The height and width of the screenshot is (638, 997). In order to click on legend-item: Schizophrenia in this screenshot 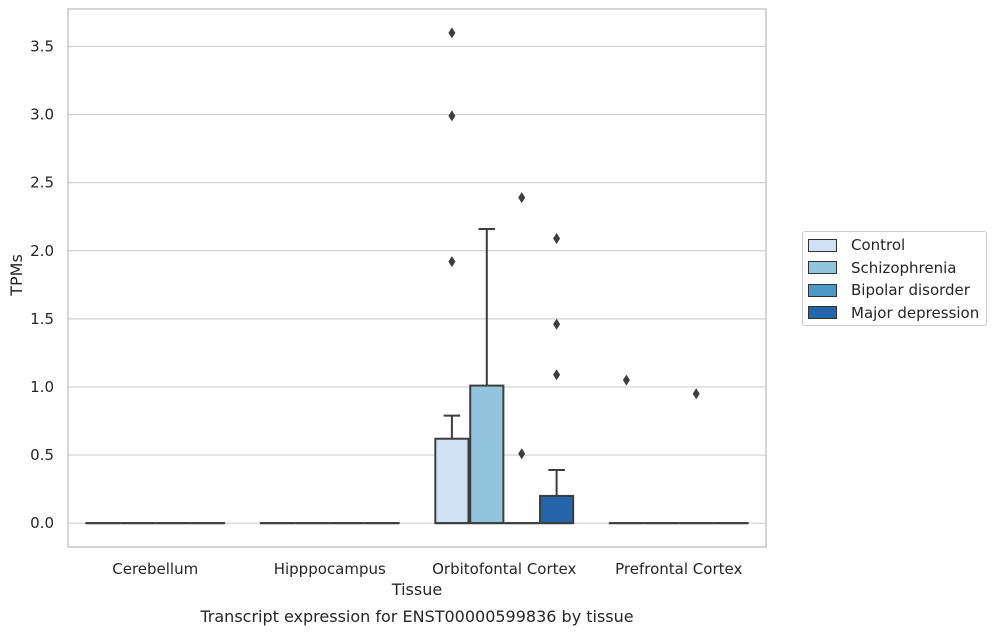, I will do `click(882, 268)`.